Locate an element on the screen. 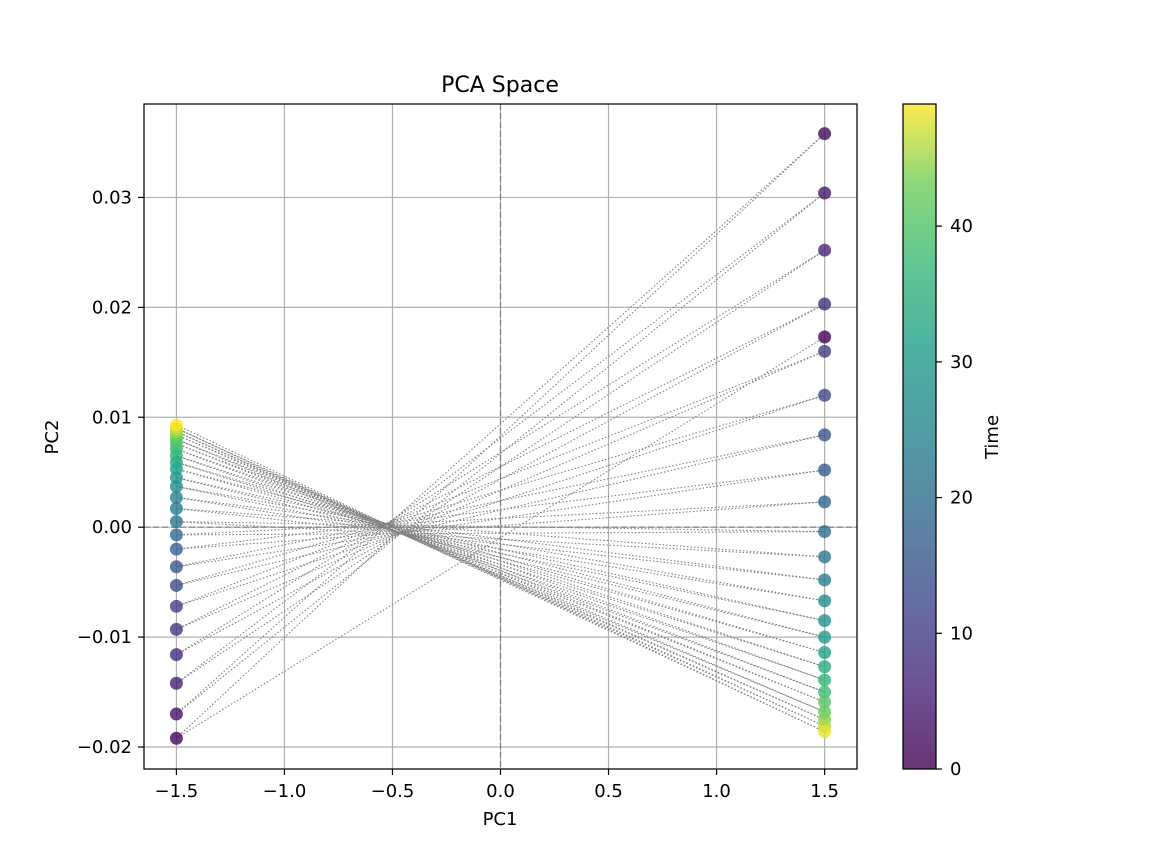  y-tick-label: 0.00 is located at coordinates (112, 527).